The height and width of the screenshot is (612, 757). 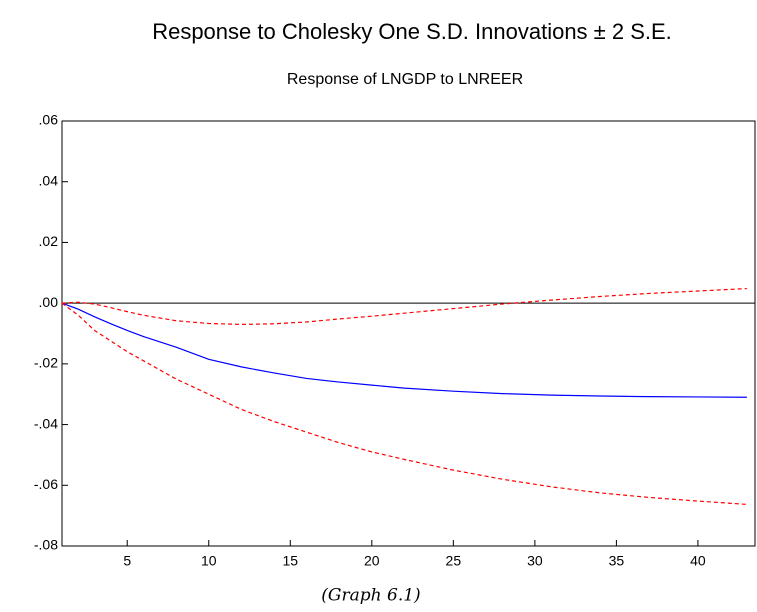 What do you see at coordinates (370, 596) in the screenshot?
I see `caption: (Graph 6.1)` at bounding box center [370, 596].